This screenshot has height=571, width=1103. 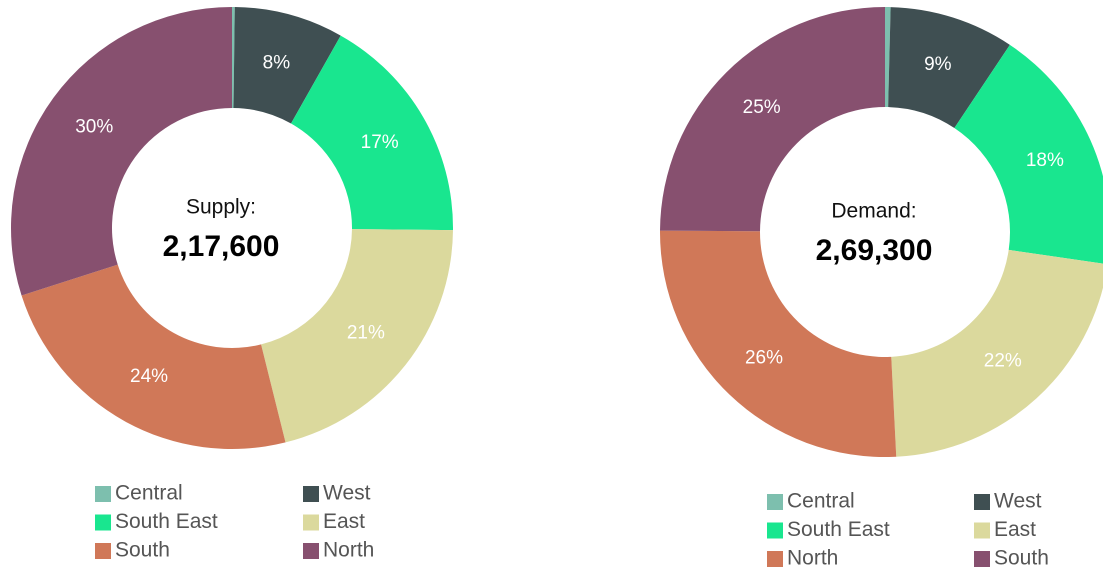 I want to click on slice-label: 25%, so click(x=762, y=107).